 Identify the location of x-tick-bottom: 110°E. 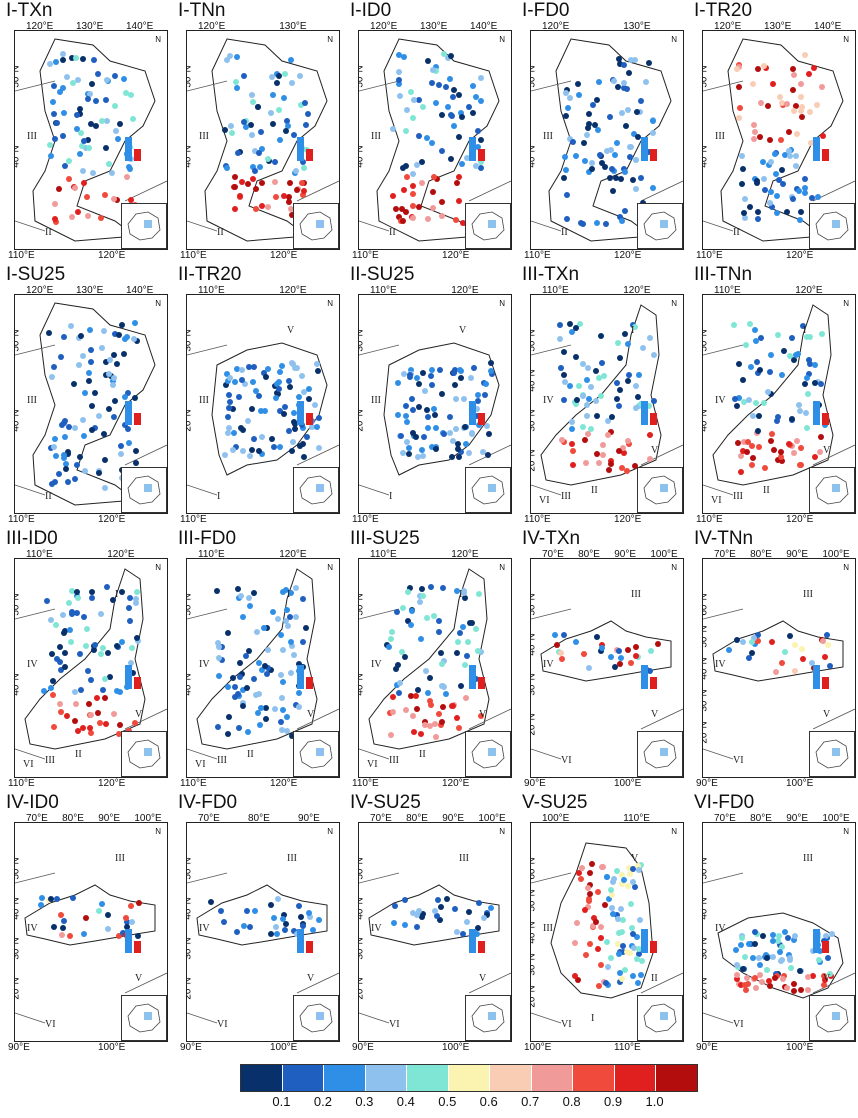
(537, 255).